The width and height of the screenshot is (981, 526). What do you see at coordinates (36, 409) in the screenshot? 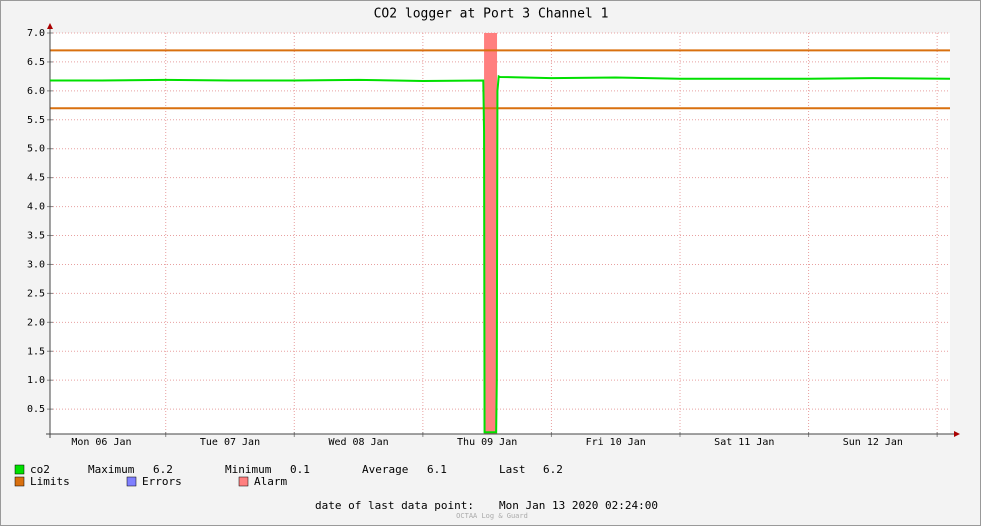
I see `y-tick-label: 0.5` at bounding box center [36, 409].